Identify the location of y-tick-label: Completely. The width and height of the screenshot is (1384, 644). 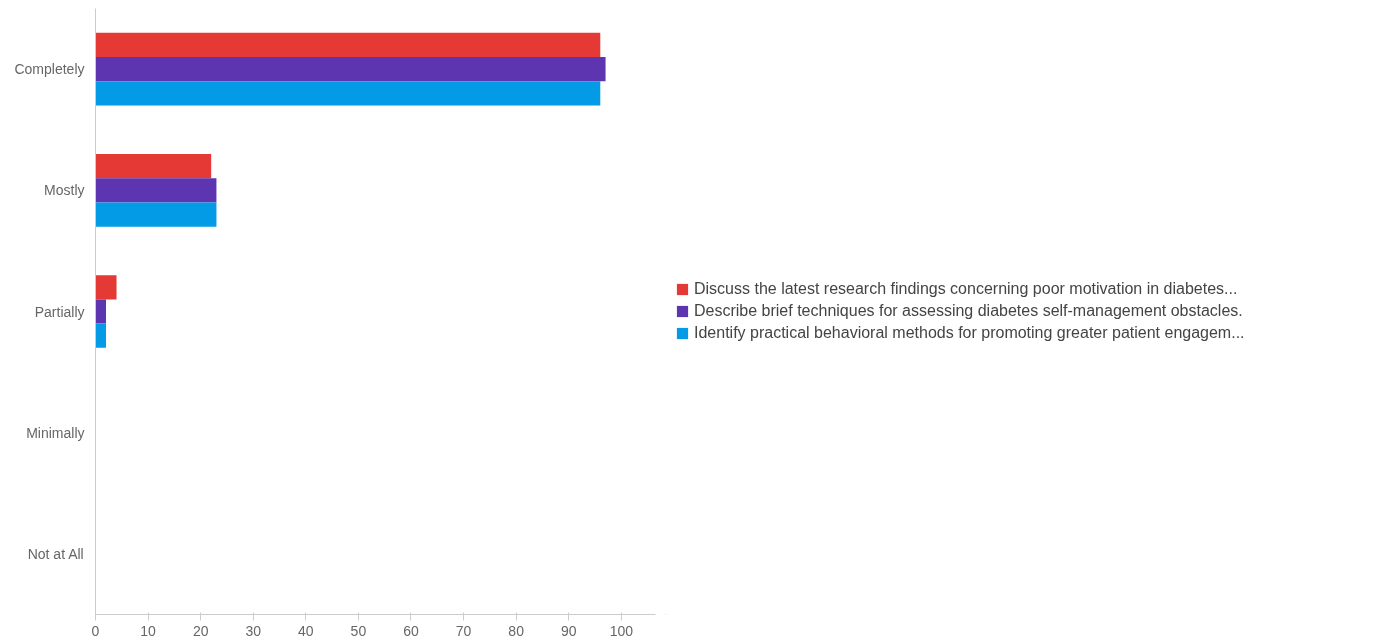
(49, 69).